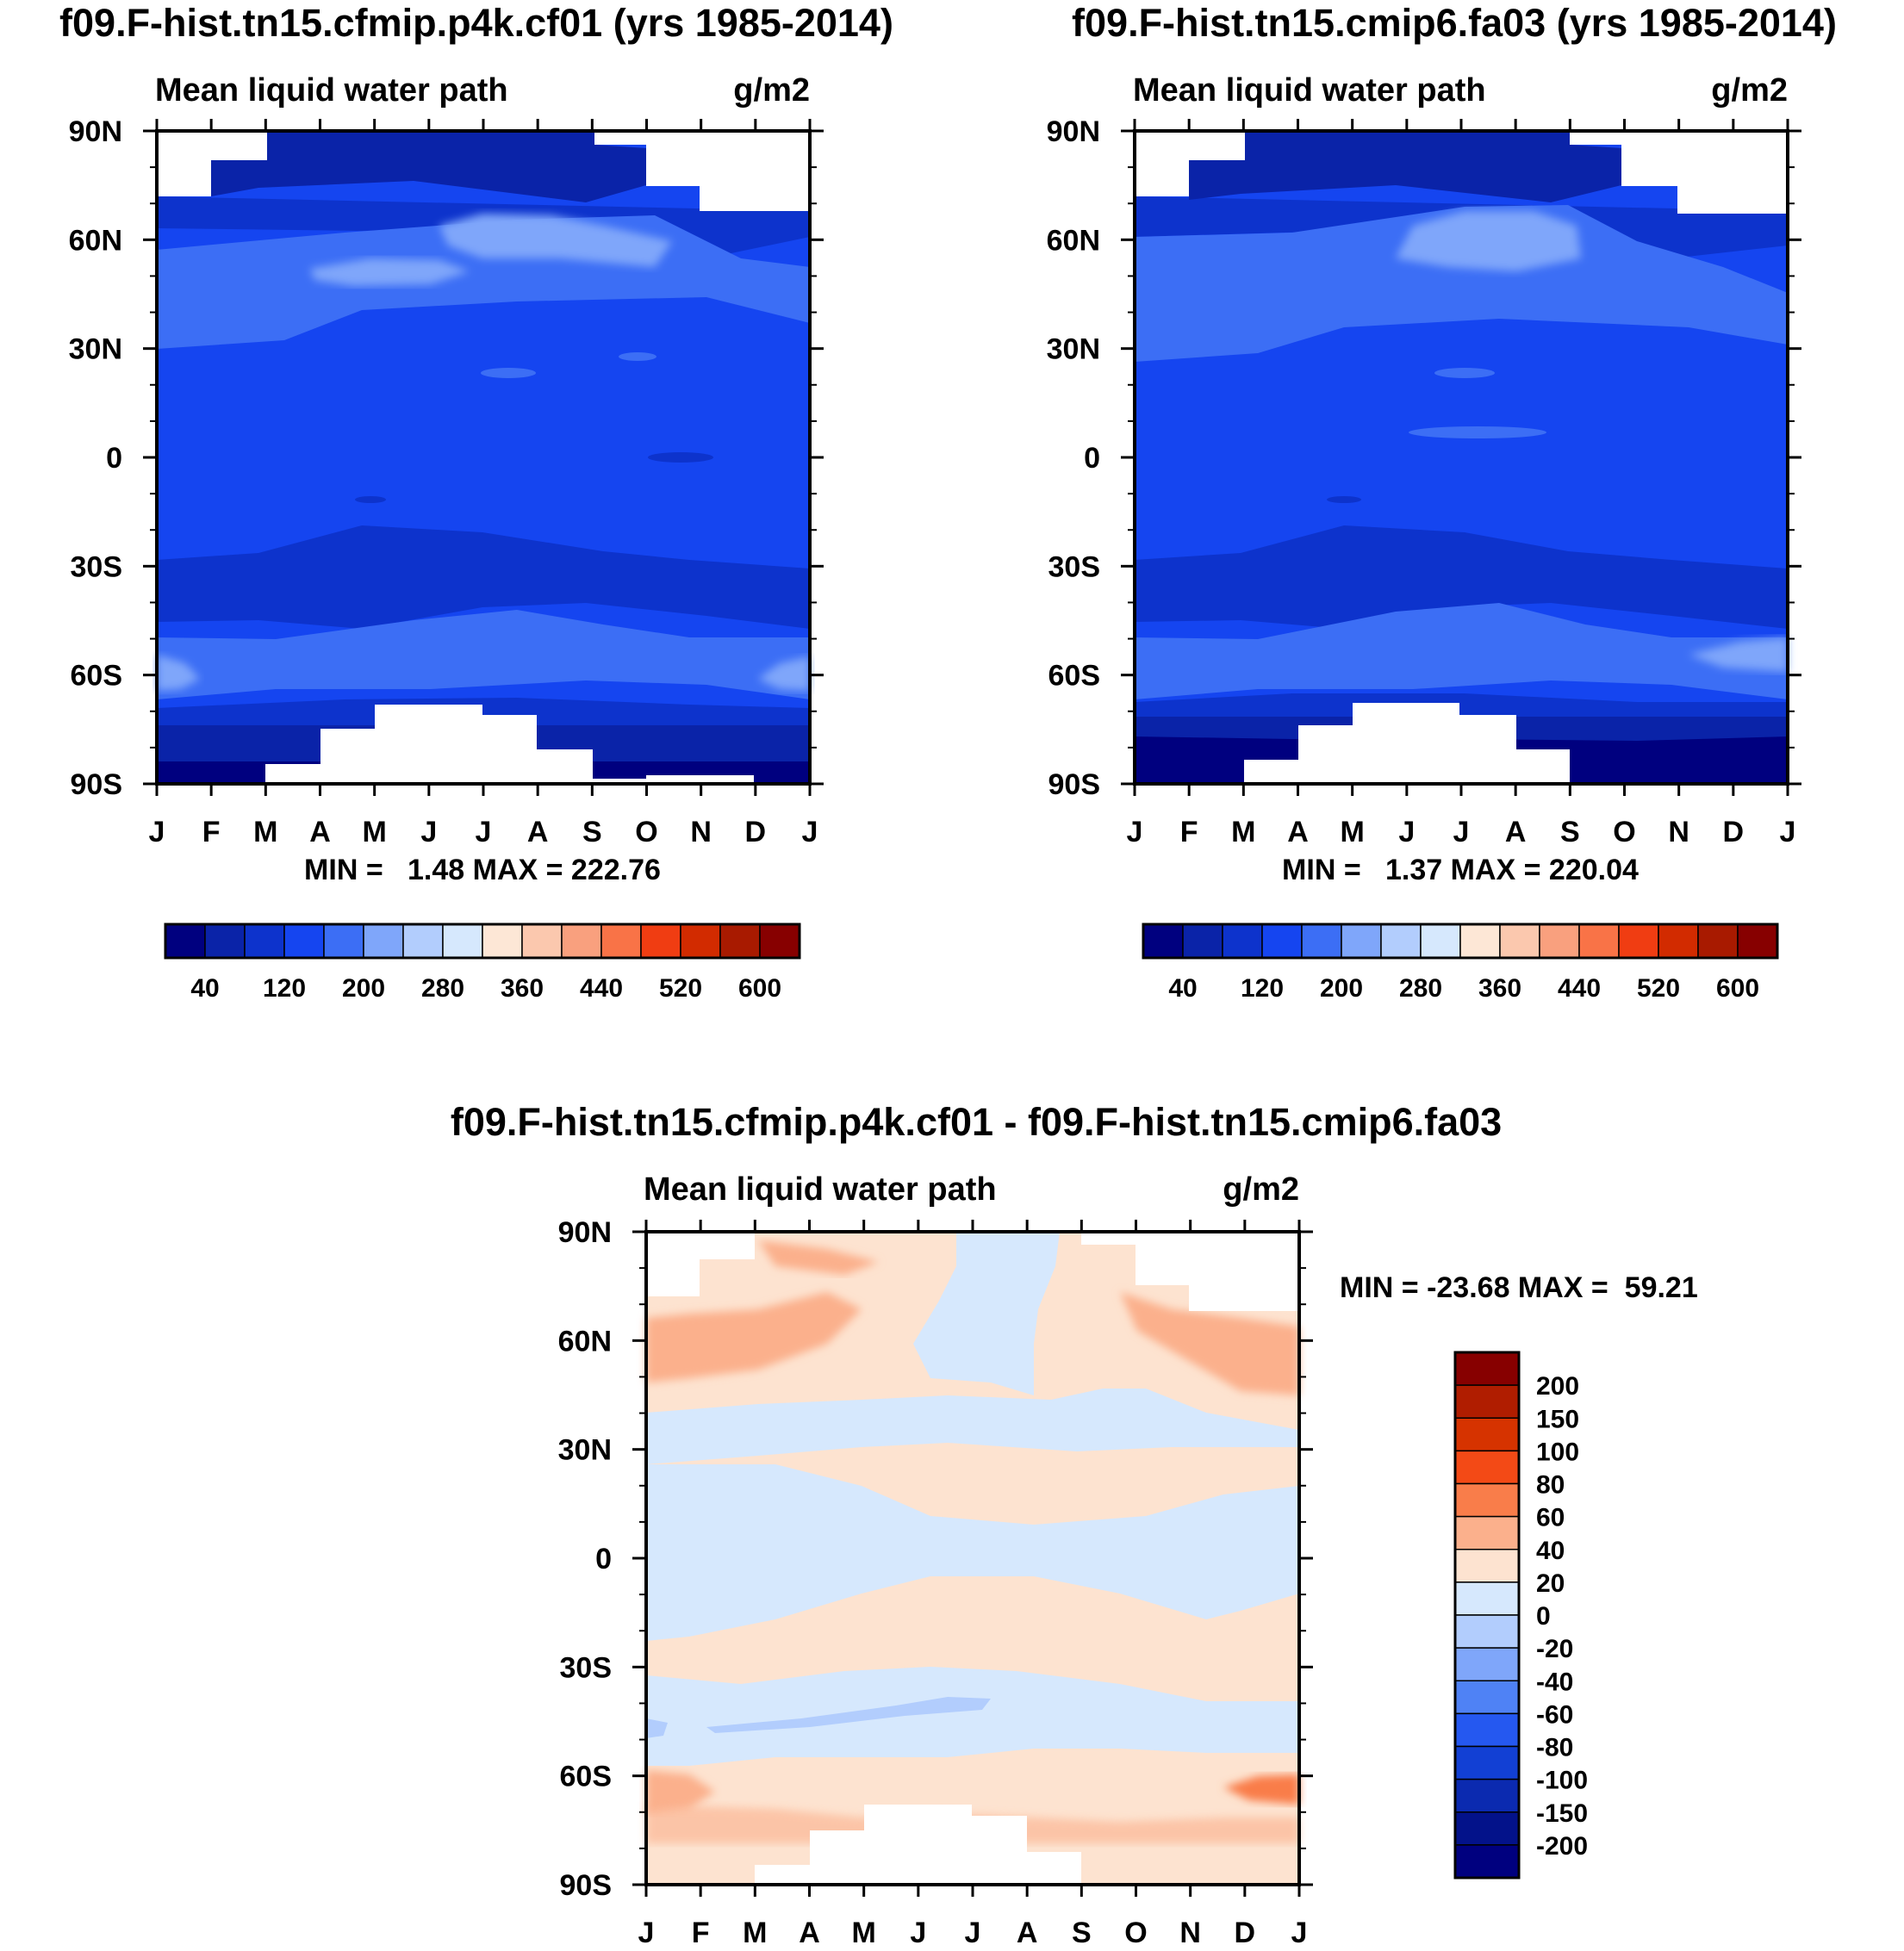 This screenshot has width=1904, height=1951. What do you see at coordinates (429, 166) in the screenshot?
I see `cf01-arctic-darker` at bounding box center [429, 166].